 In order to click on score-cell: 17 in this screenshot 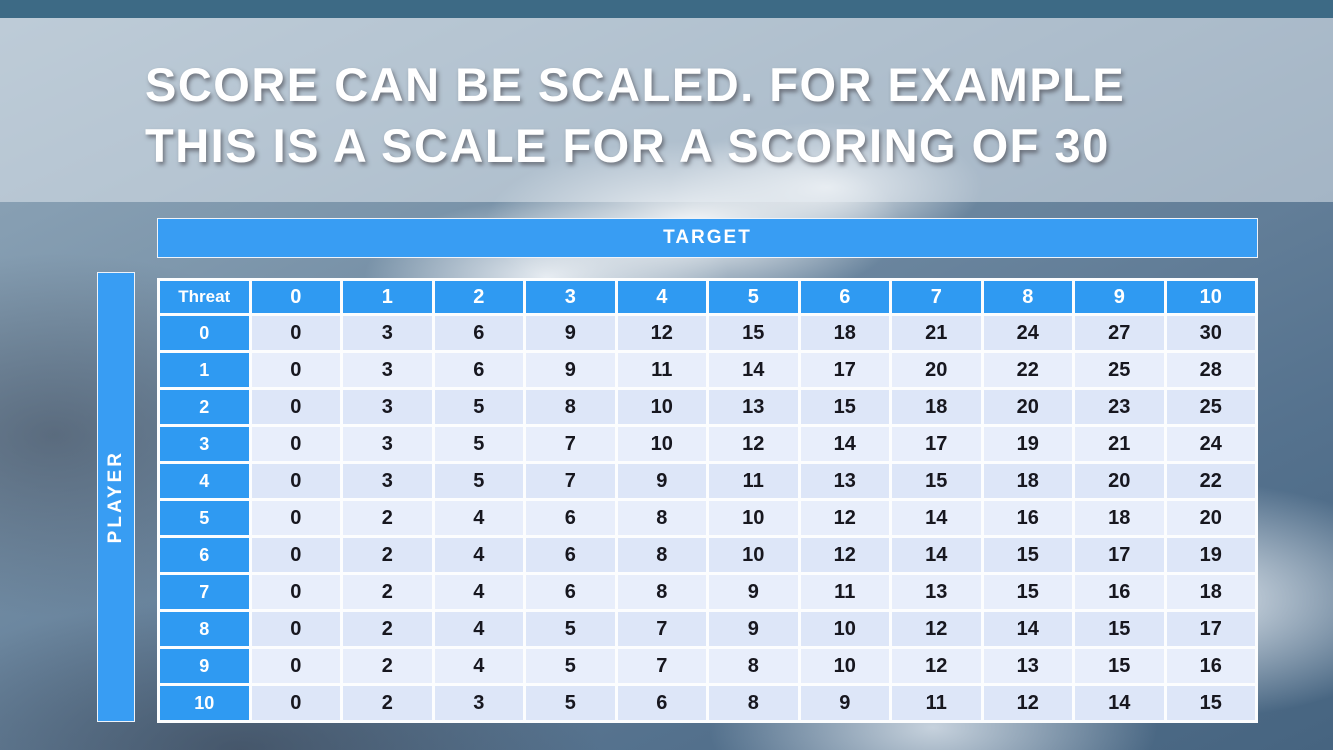, I will do `click(844, 370)`.